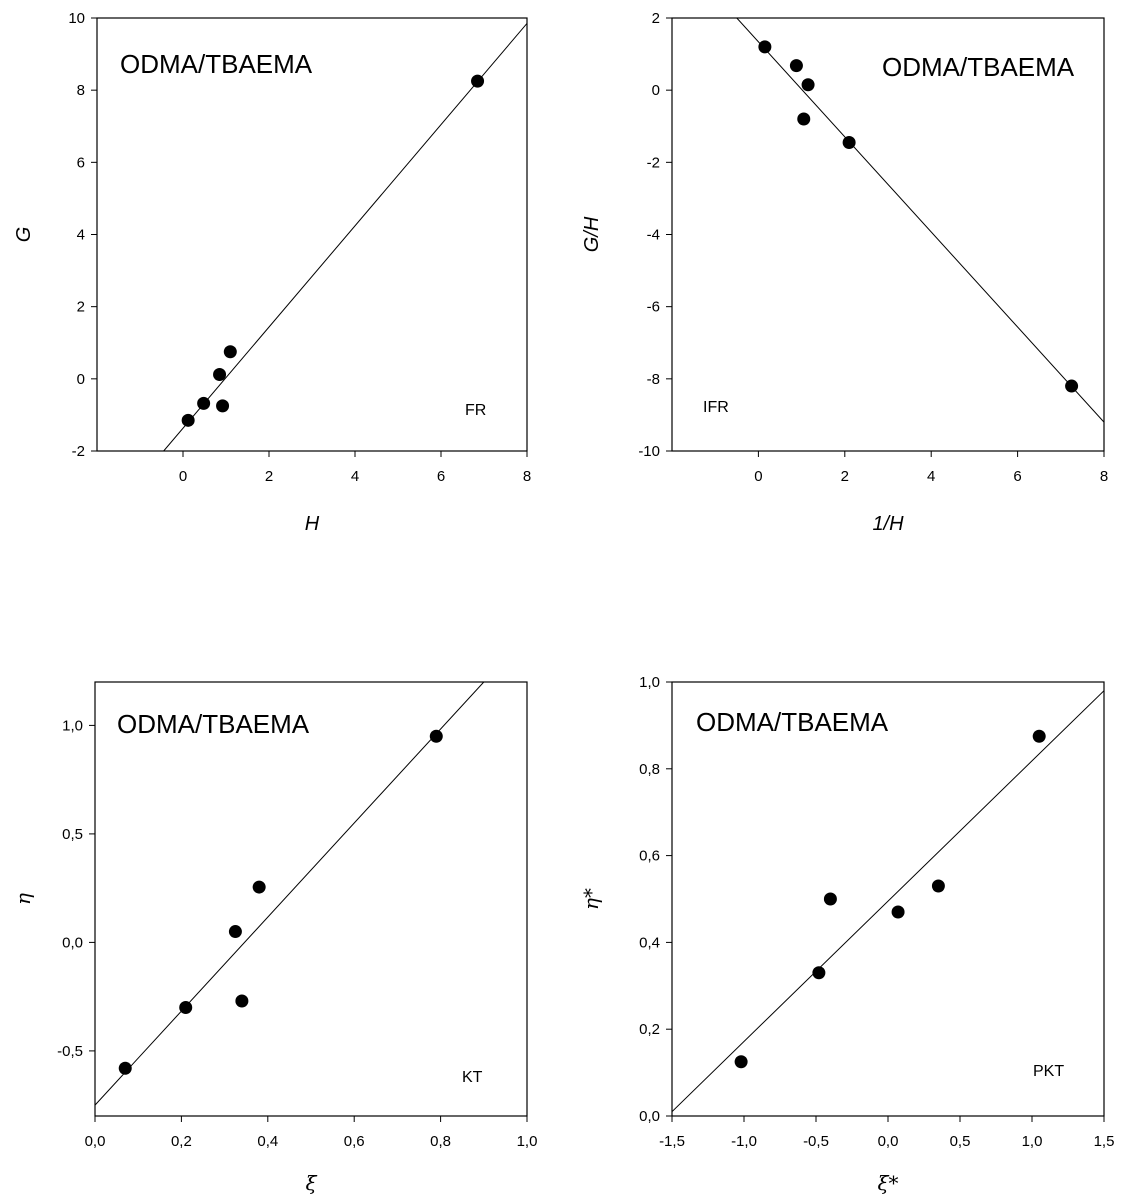 The image size is (1123, 1203). What do you see at coordinates (649, 856) in the screenshot?
I see `y-tick-label: 0,6` at bounding box center [649, 856].